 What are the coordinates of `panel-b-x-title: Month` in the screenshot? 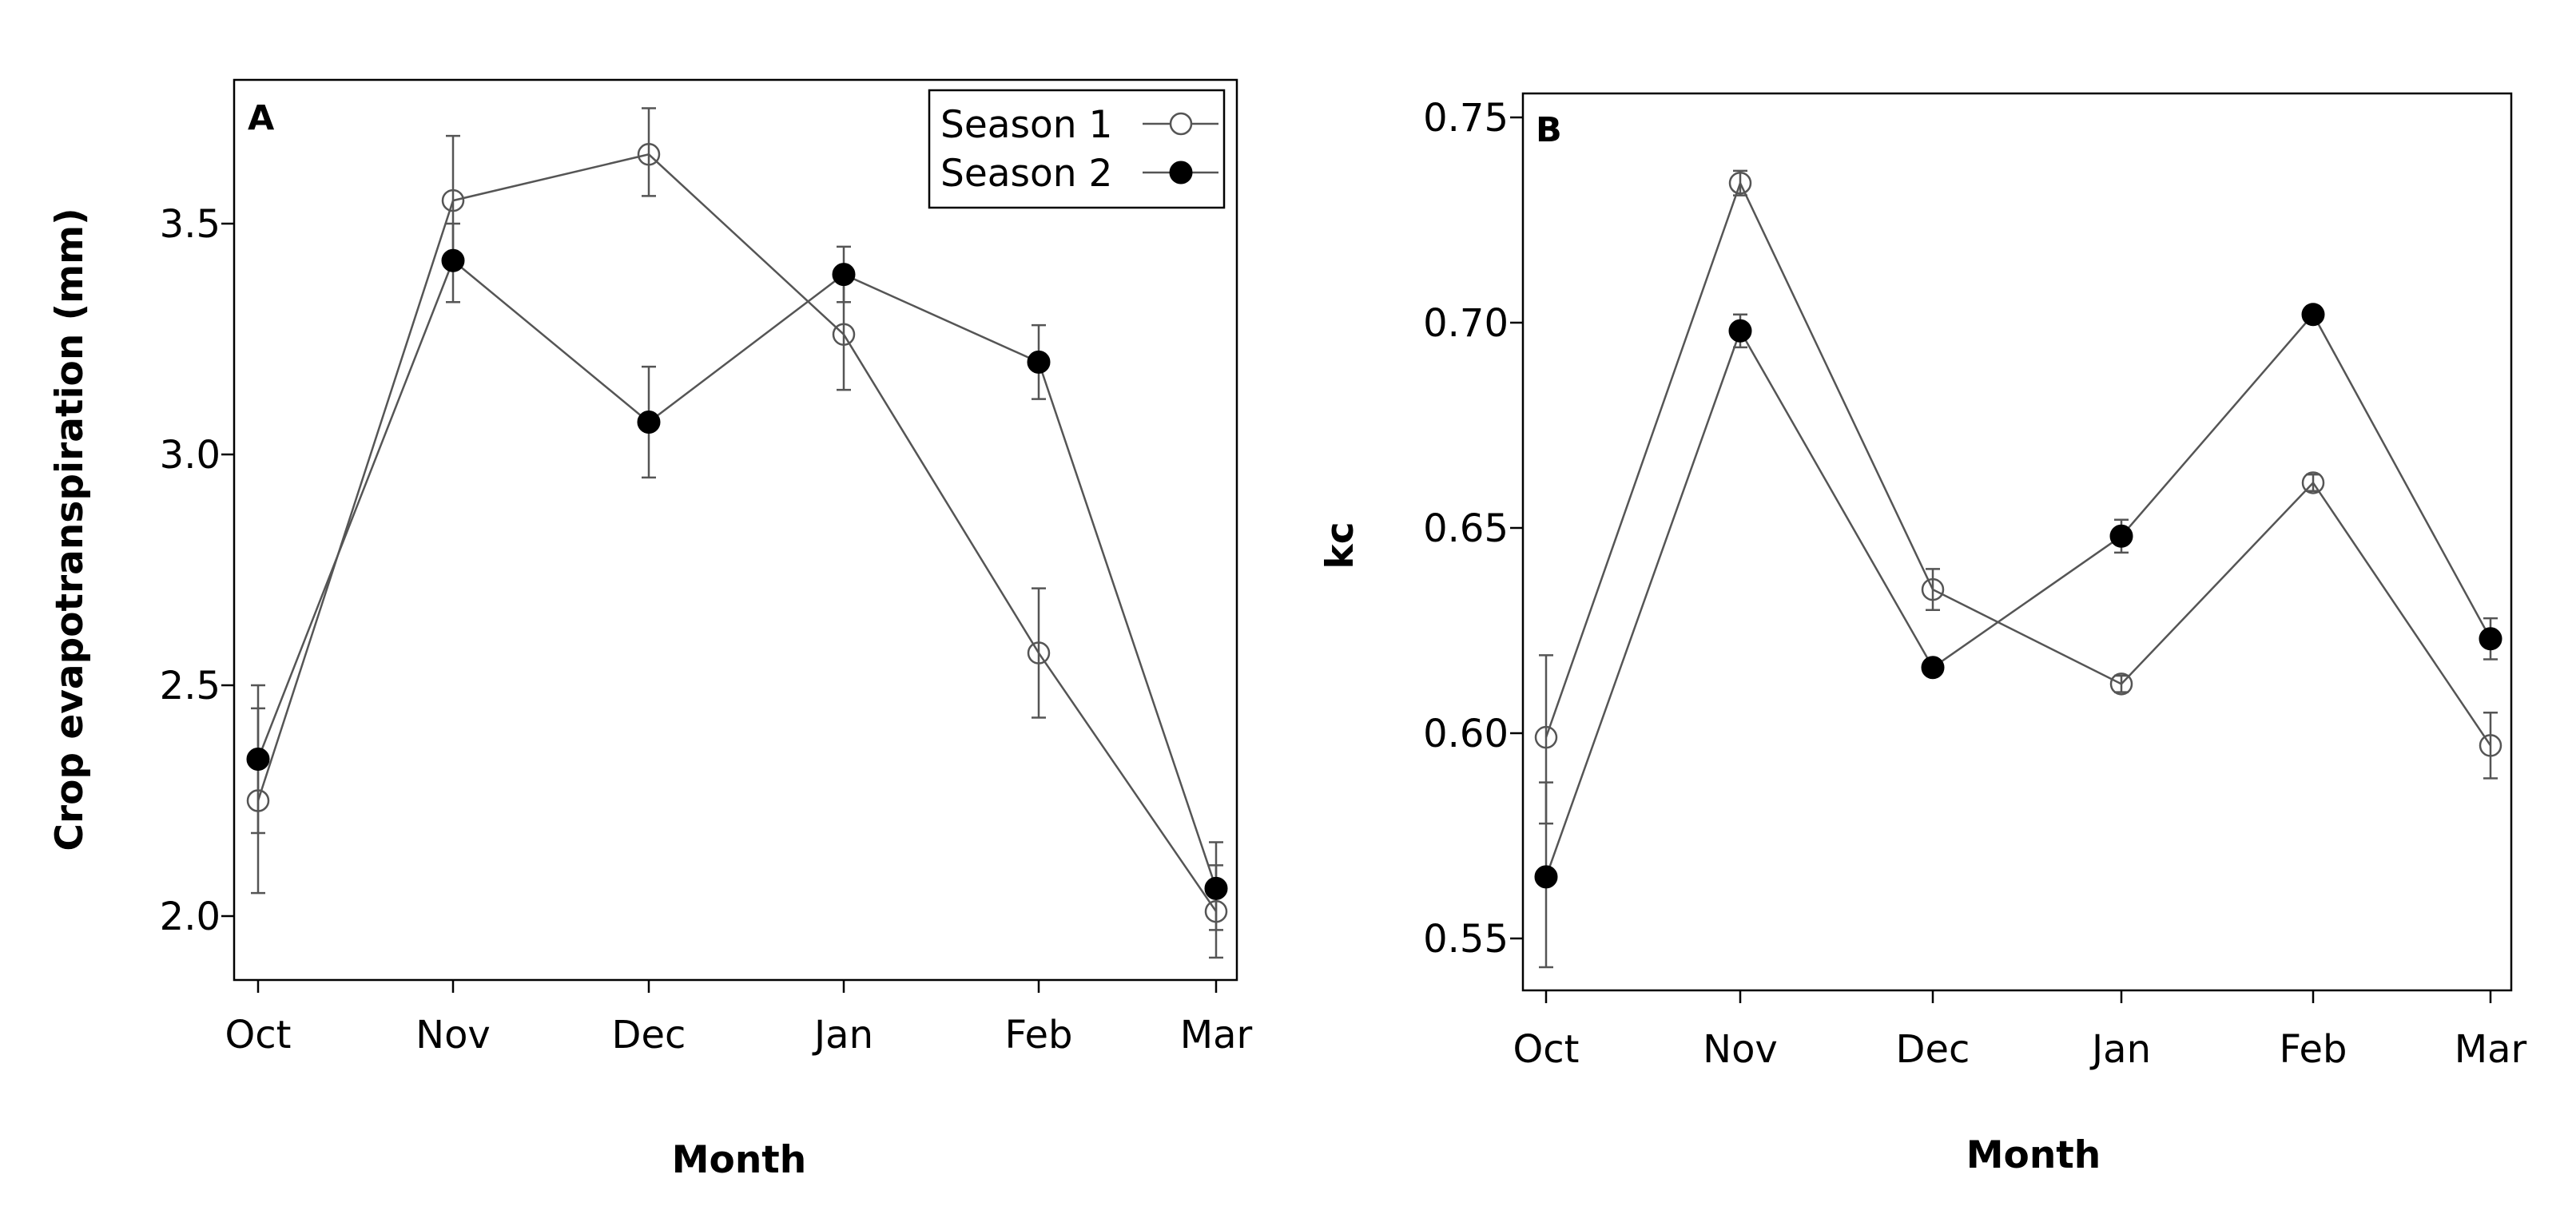 It's located at (2033, 1155).